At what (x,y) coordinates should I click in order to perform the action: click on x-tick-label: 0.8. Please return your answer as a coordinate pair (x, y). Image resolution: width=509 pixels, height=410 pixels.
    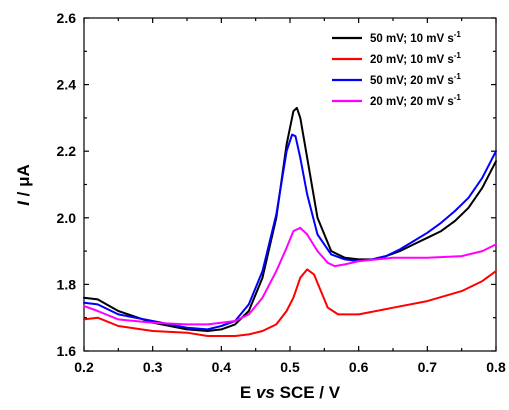
    Looking at the image, I should click on (496, 367).